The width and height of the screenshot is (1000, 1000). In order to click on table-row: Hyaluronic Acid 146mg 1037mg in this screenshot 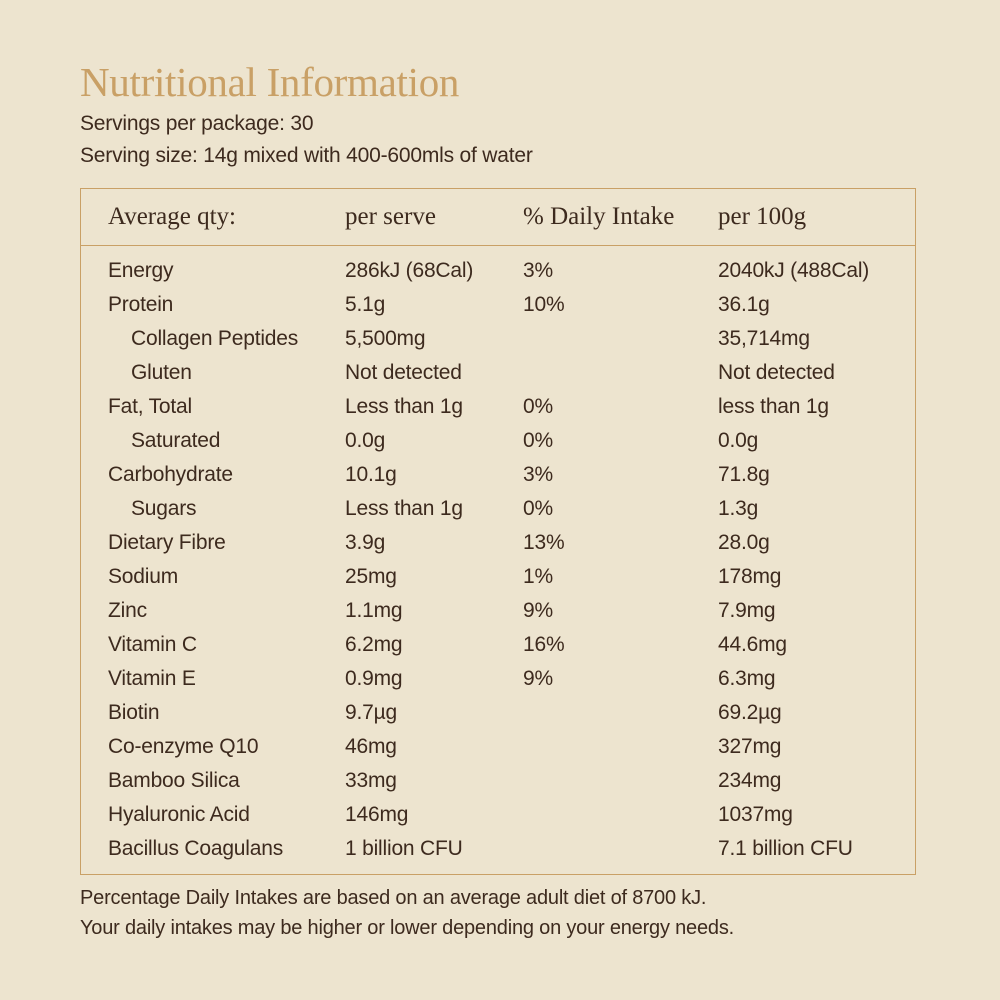, I will do `click(498, 820)`.